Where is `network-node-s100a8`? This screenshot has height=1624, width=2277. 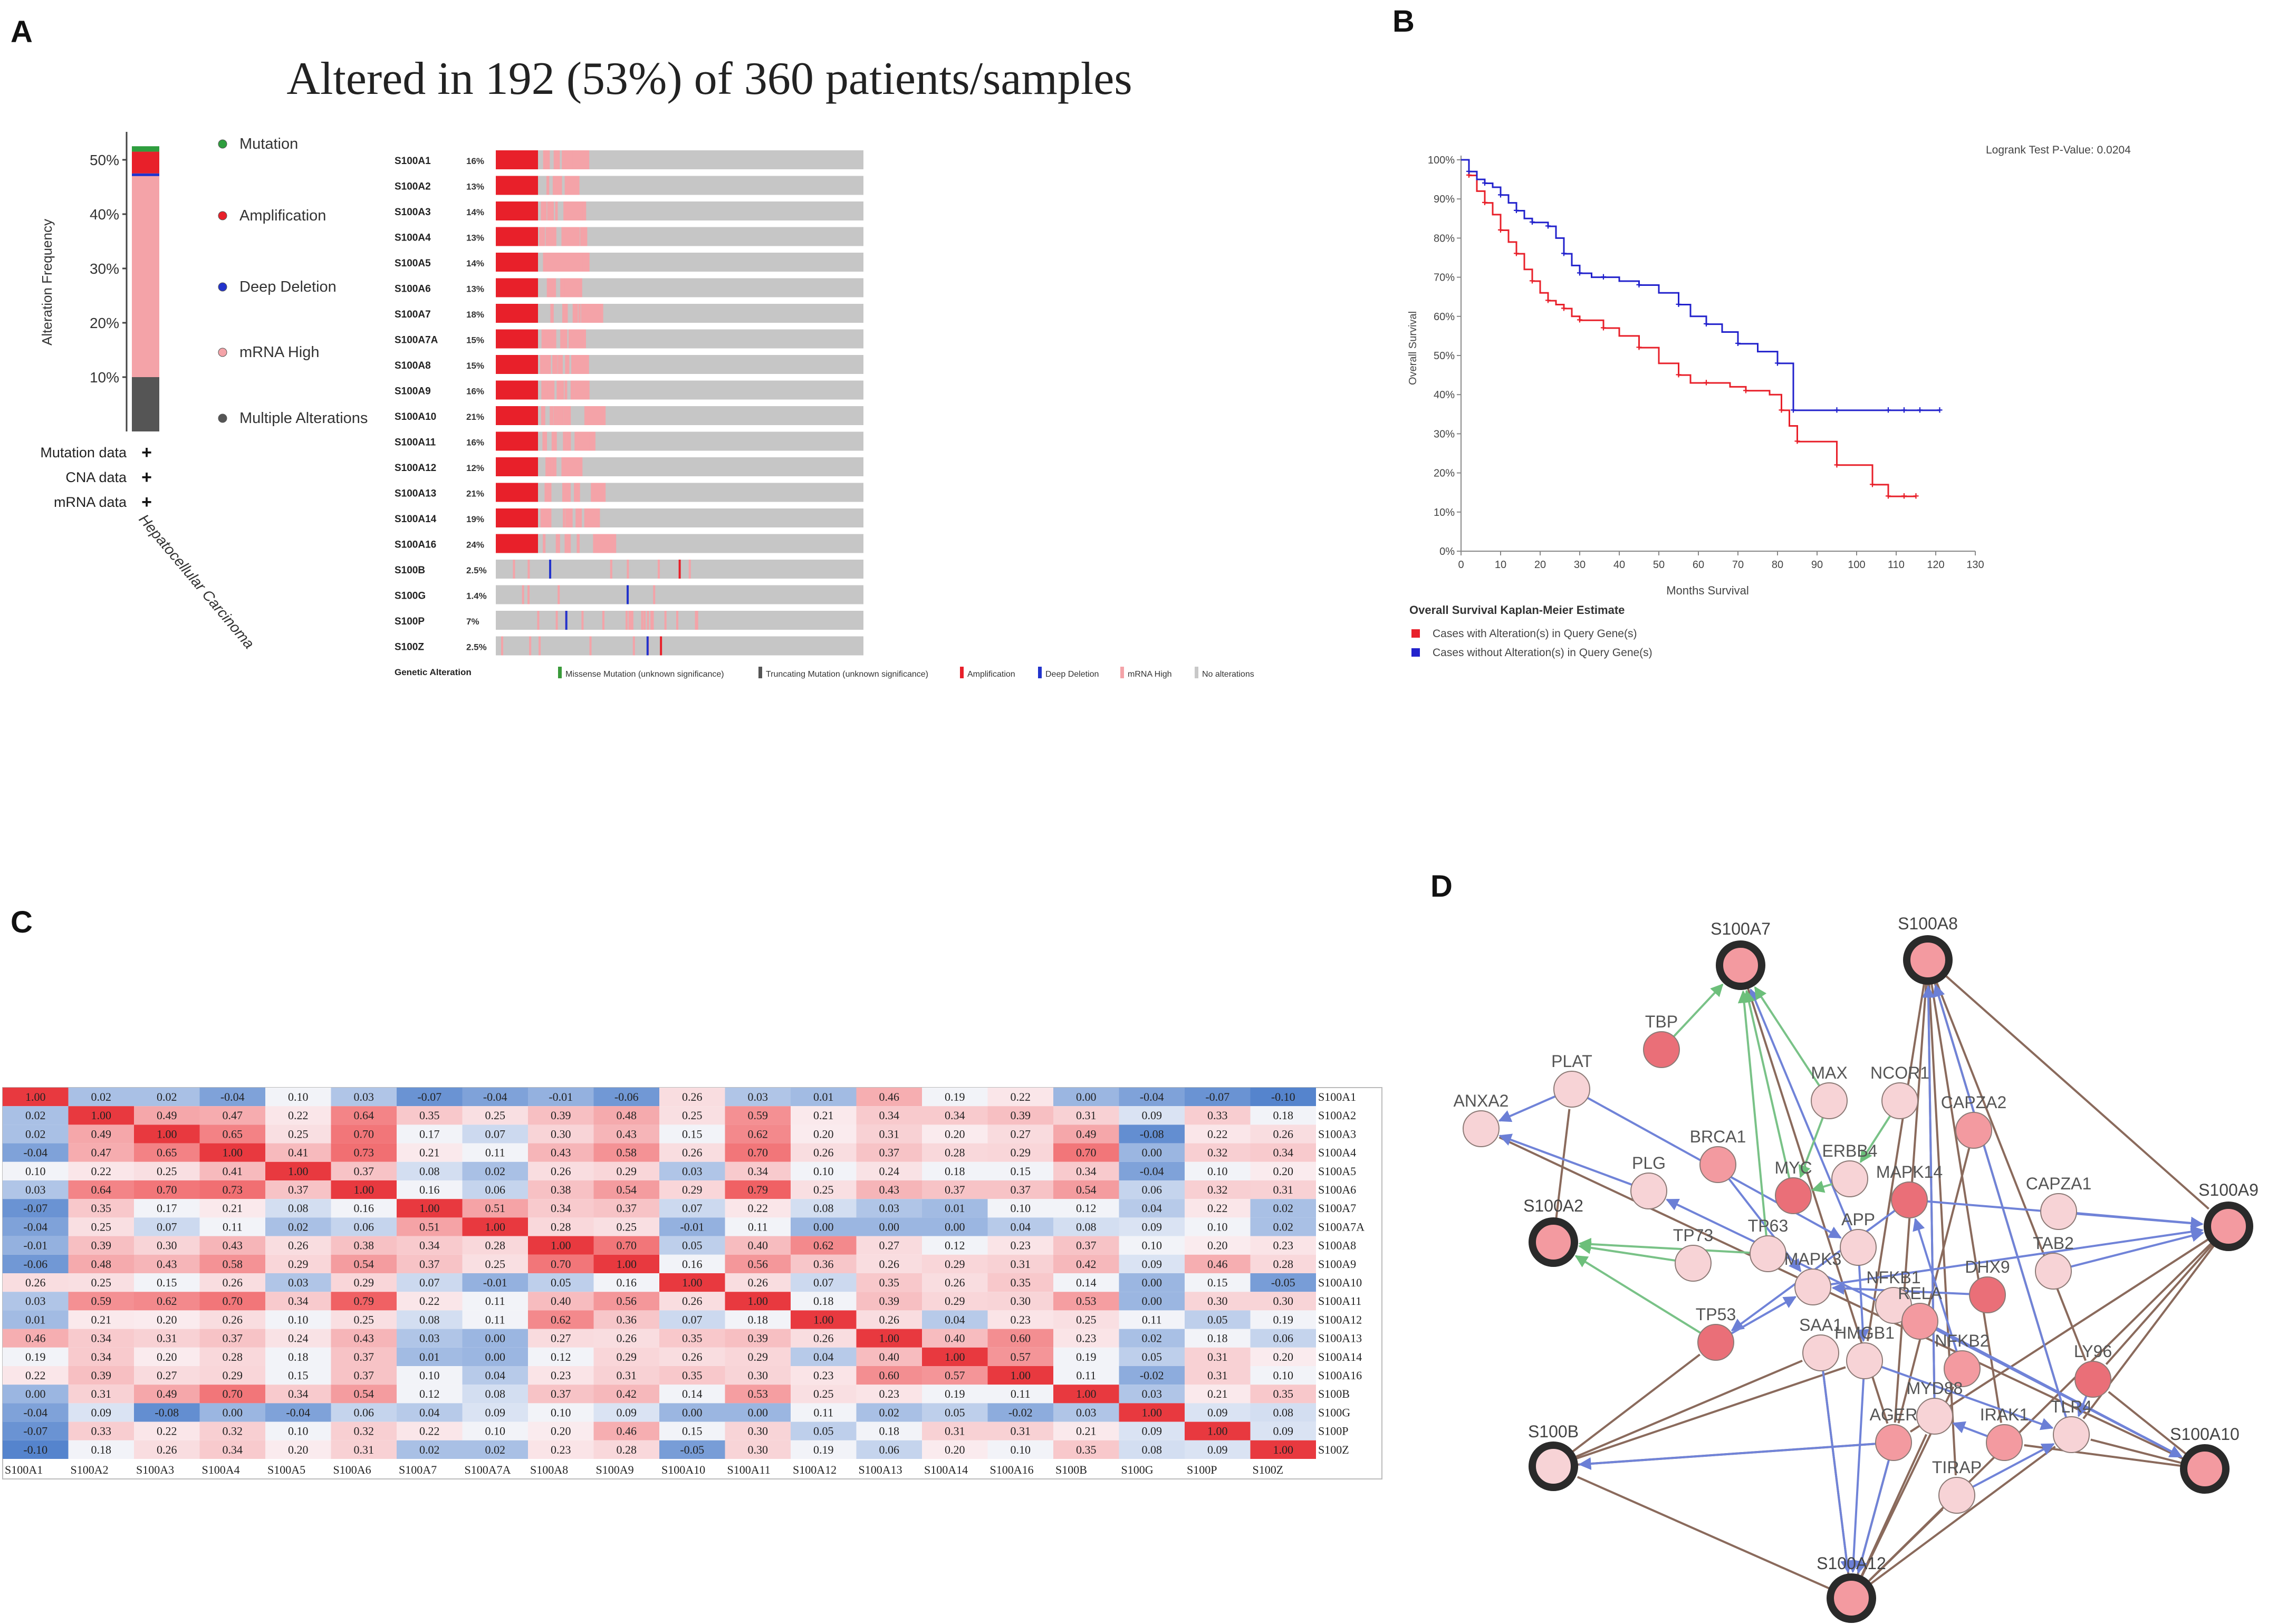
network-node-s100a8 is located at coordinates (1928, 960).